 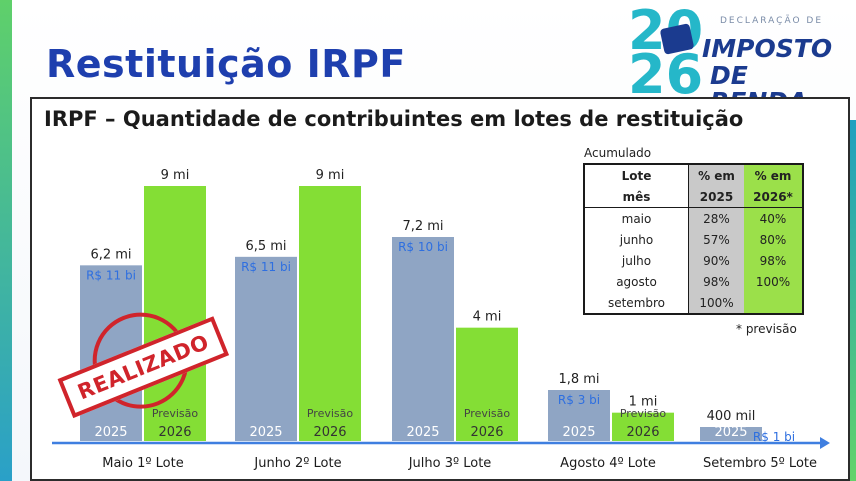 I want to click on bar-value-label: 1,8 mi, so click(x=578, y=379).